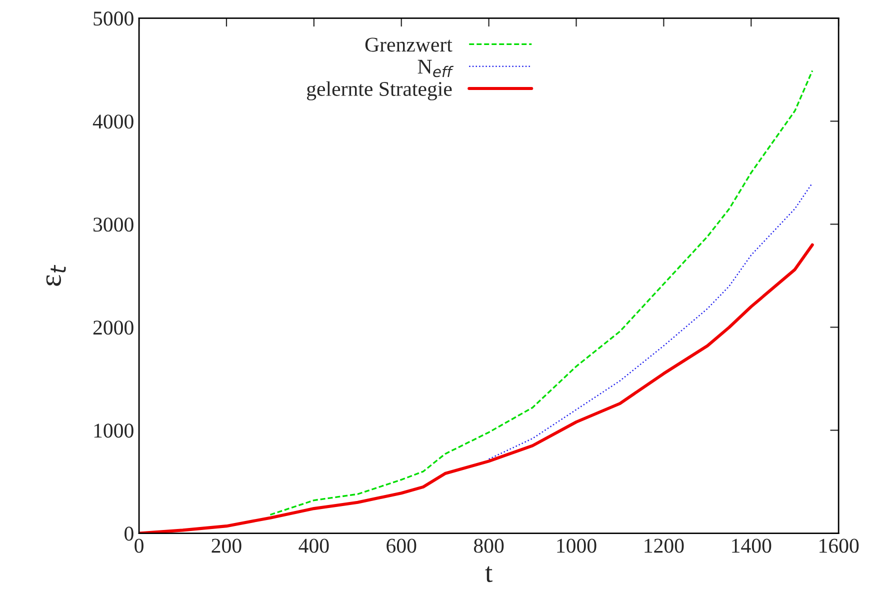 This screenshot has width=869, height=606. Describe the element at coordinates (129, 533) in the screenshot. I see `y-tick-label: 0` at that location.